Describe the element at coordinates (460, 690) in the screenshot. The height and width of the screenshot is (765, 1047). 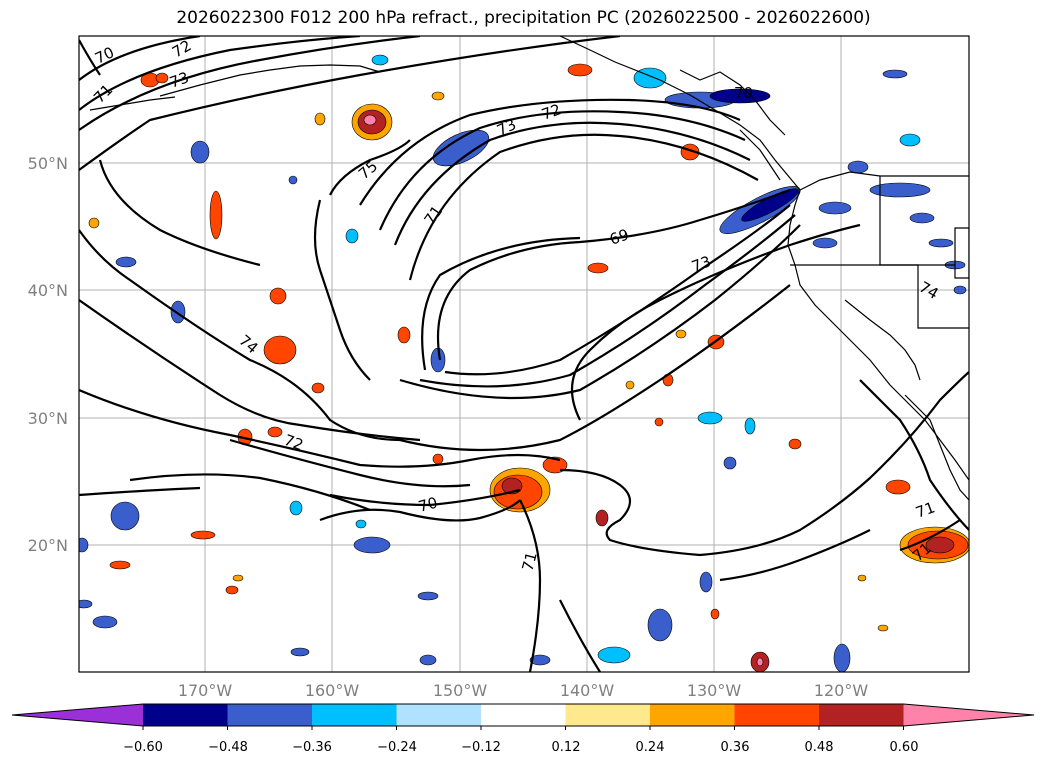
I see `lon-label: 150°W` at that location.